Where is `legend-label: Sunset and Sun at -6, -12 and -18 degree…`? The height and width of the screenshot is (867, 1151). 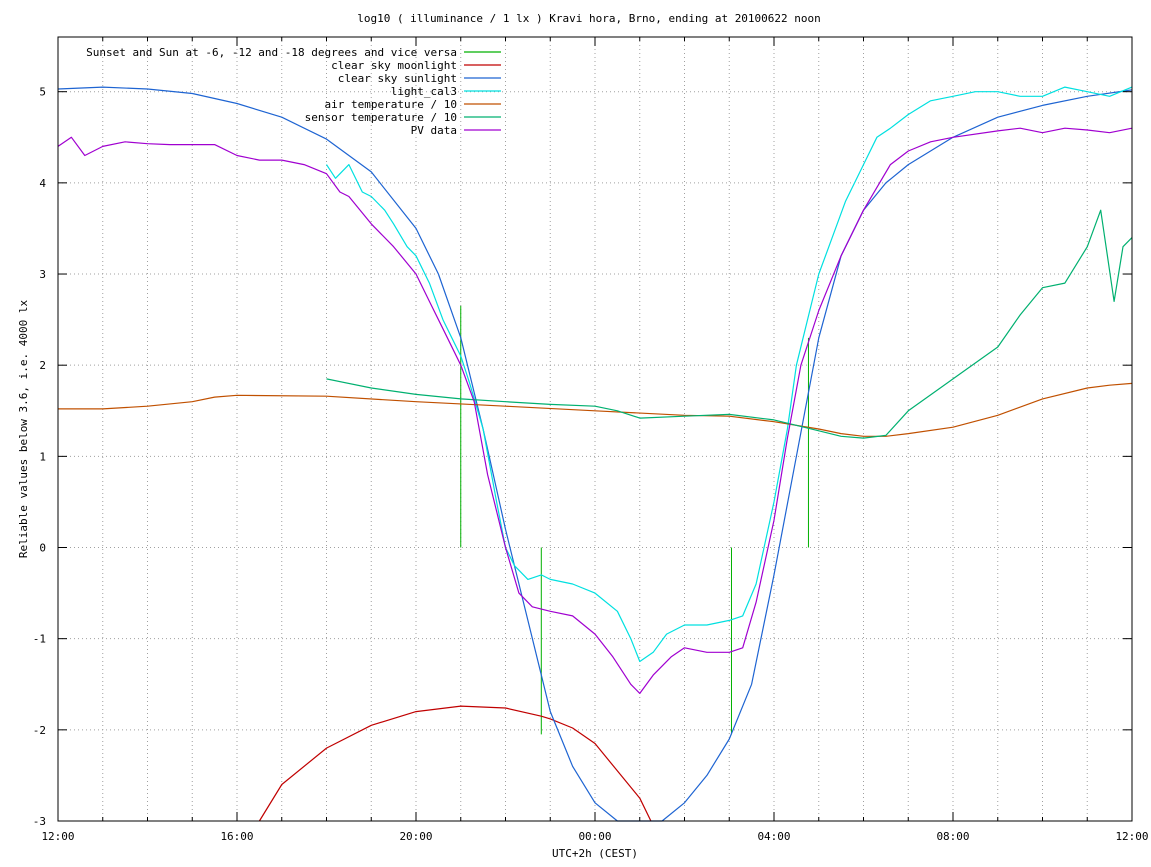
legend-label: Sunset and Sun at -6, -12 and -18 degree… is located at coordinates (271, 52).